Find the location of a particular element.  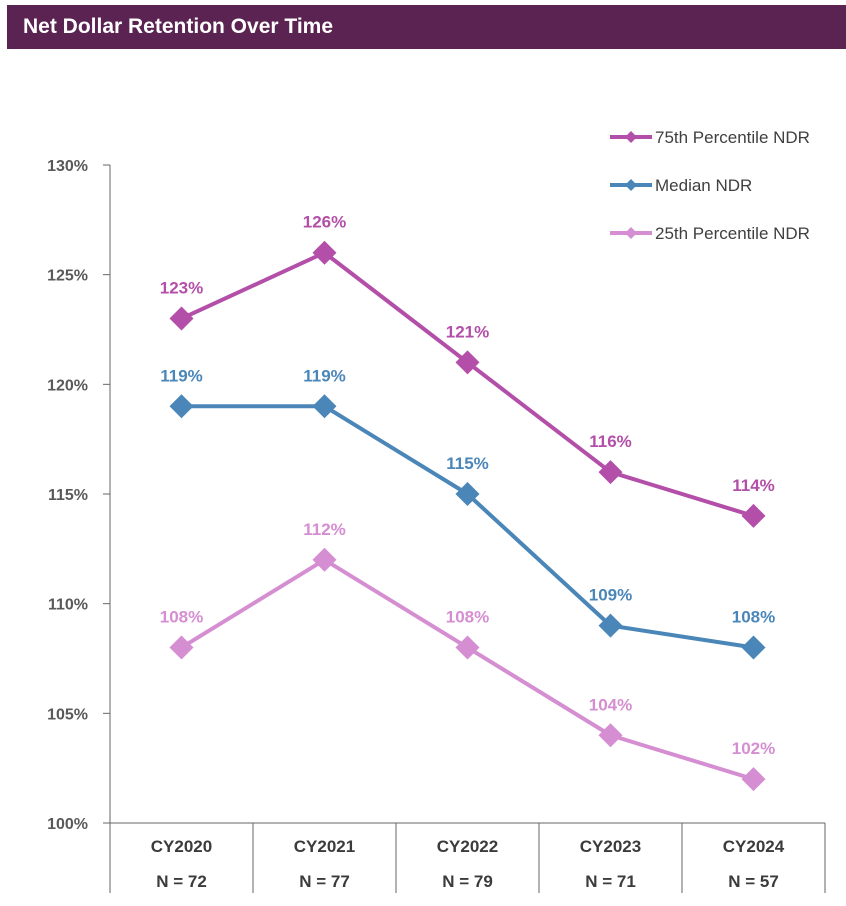

y-tick-label: 105% is located at coordinates (67, 714).